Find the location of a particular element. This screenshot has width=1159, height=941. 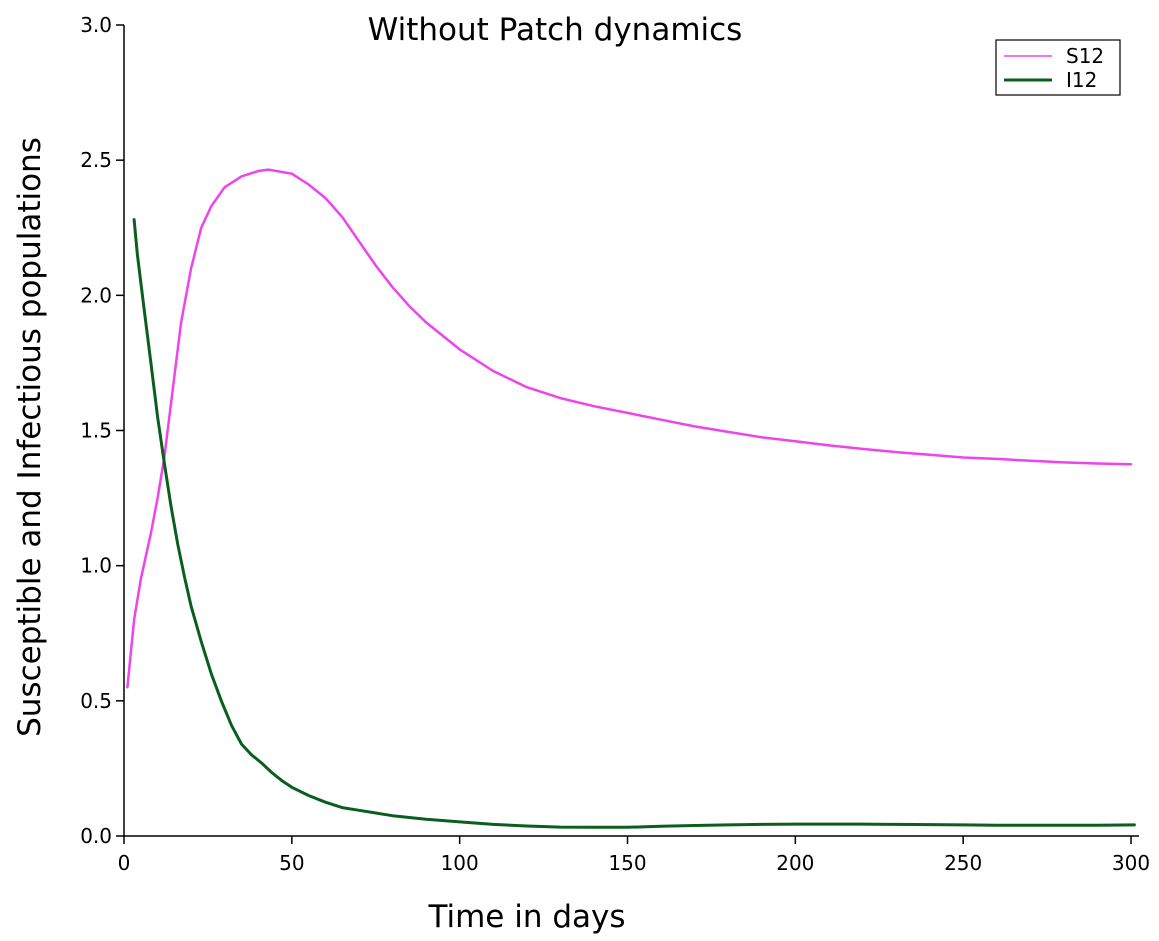

y-tick-label: 0.0 is located at coordinates (96, 836).